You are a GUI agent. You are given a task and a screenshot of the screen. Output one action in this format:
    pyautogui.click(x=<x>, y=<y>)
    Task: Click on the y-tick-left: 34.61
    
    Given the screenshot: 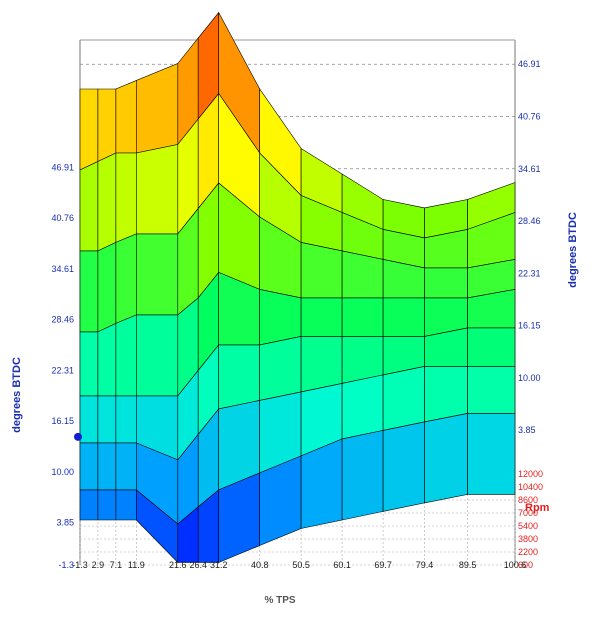 What is the action you would take?
    pyautogui.click(x=62, y=269)
    